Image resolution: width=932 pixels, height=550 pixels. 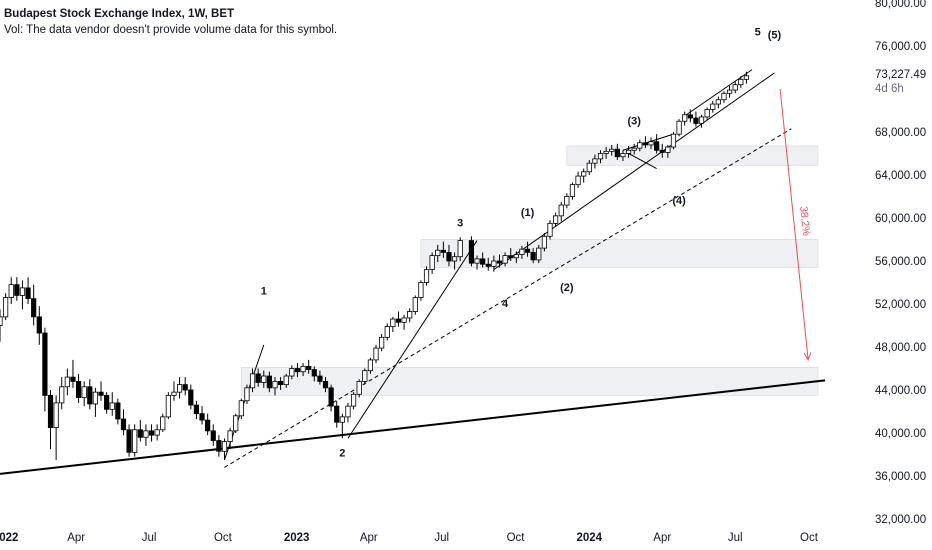 I want to click on price-tick-label: 56,000.00, so click(x=900, y=262).